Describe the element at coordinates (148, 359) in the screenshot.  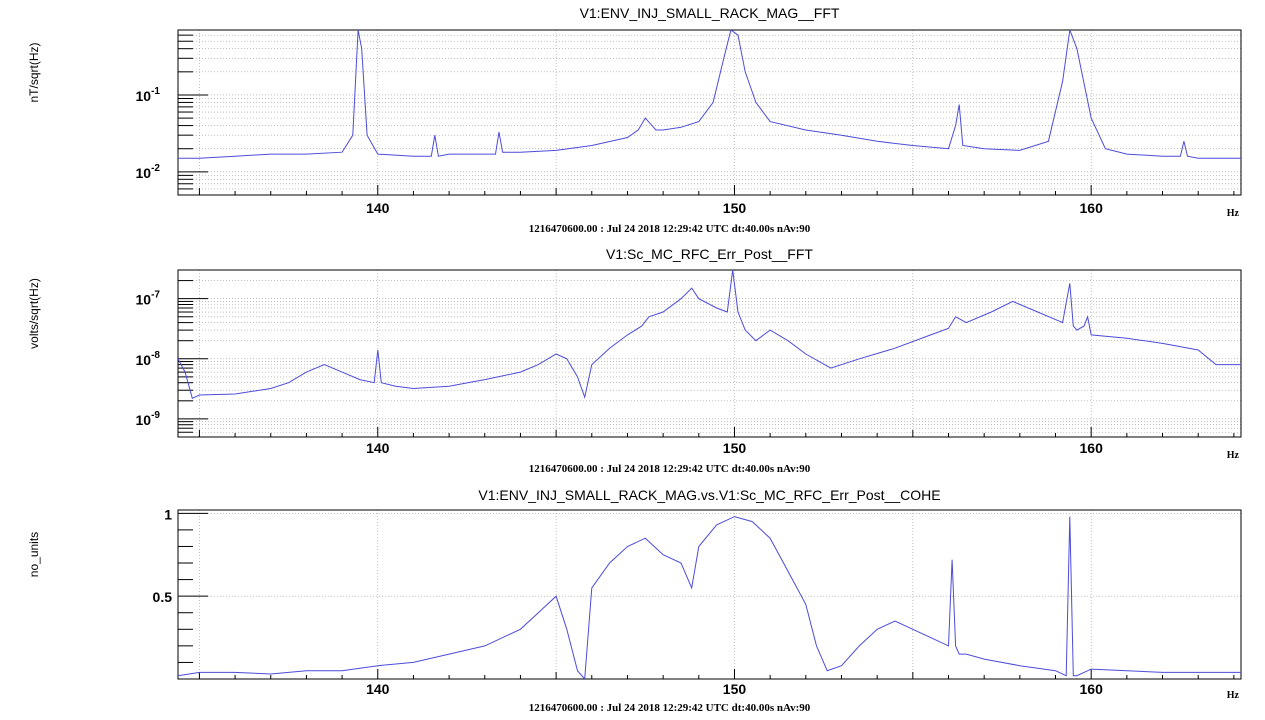
I see `y-tick-label: 10⁻⁸` at that location.